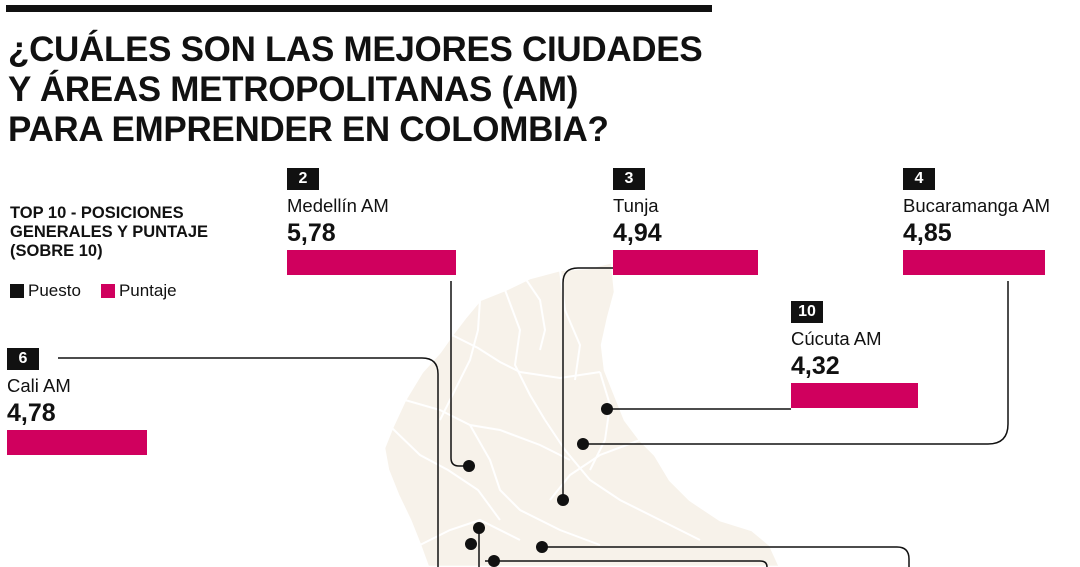  Describe the element at coordinates (31, 413) in the screenshot. I see `score-value: 4,78` at that location.